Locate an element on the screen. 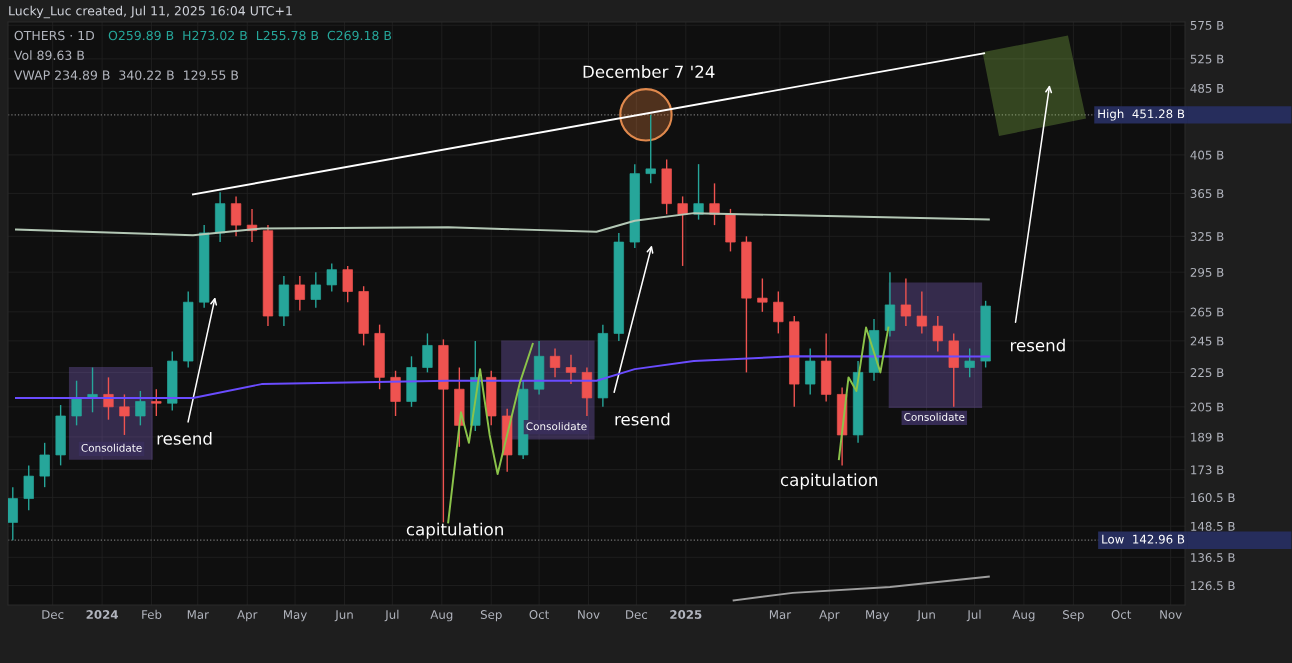 This screenshot has width=1292, height=663. y-tick-label: 189 B is located at coordinates (1207, 437).